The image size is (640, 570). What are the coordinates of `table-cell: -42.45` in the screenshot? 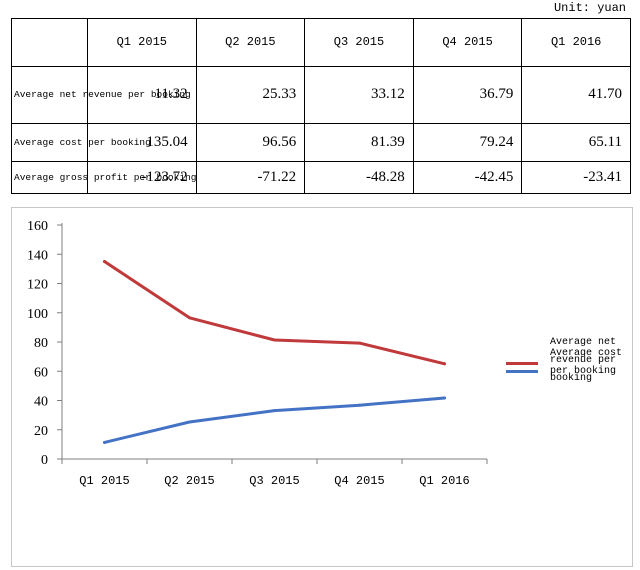 It's located at (467, 177).